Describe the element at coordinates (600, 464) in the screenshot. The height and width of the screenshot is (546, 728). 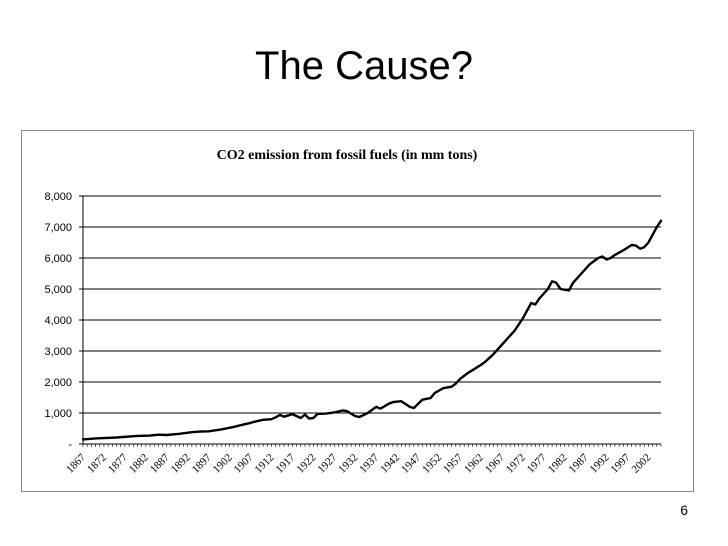
I see `x-tick-label: 1992` at that location.